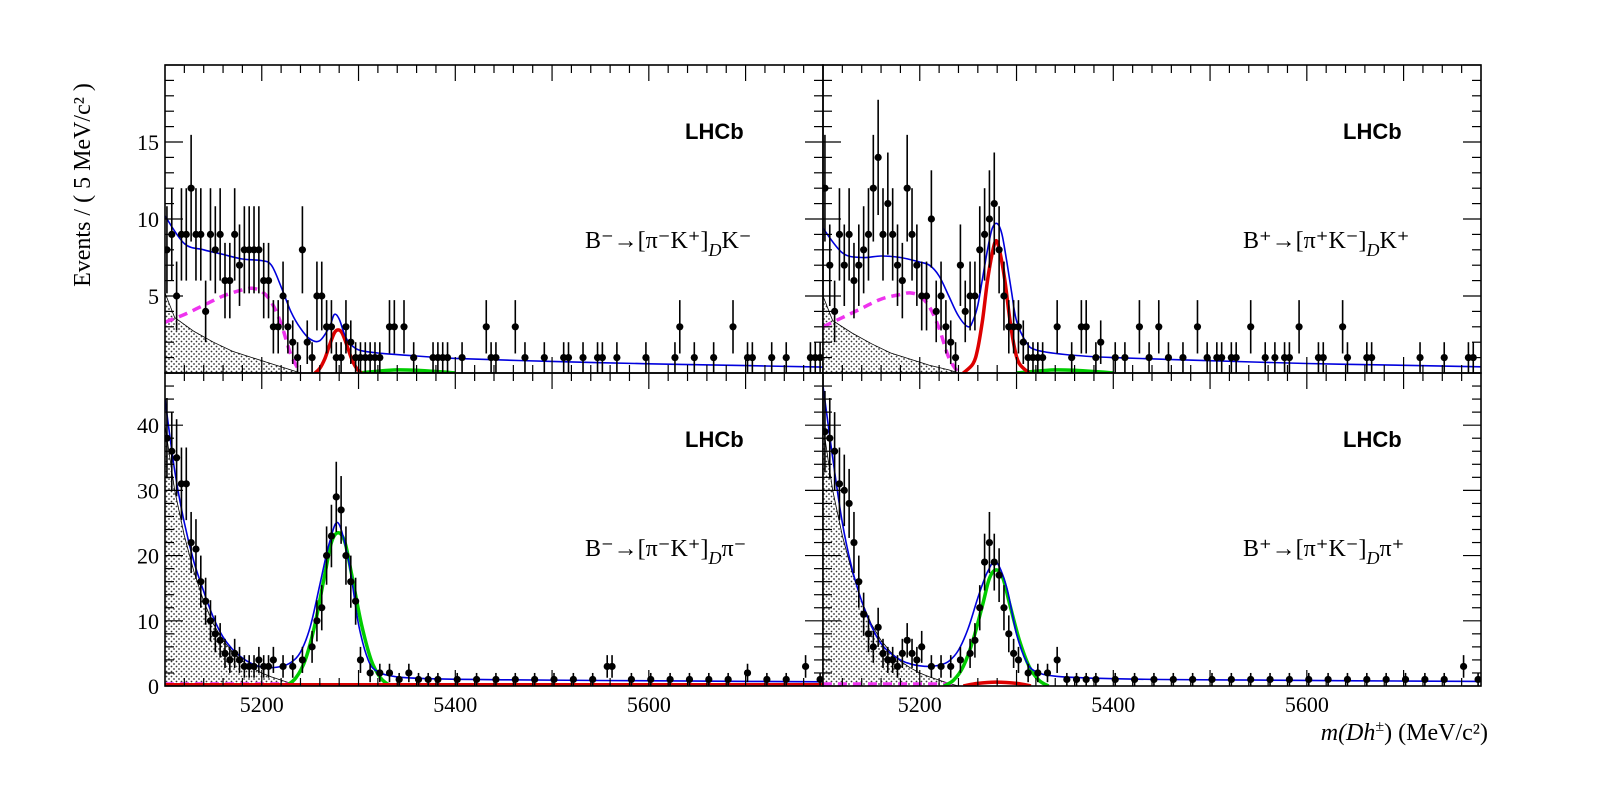  I want to click on y-tick-label: 20, so click(148, 556).